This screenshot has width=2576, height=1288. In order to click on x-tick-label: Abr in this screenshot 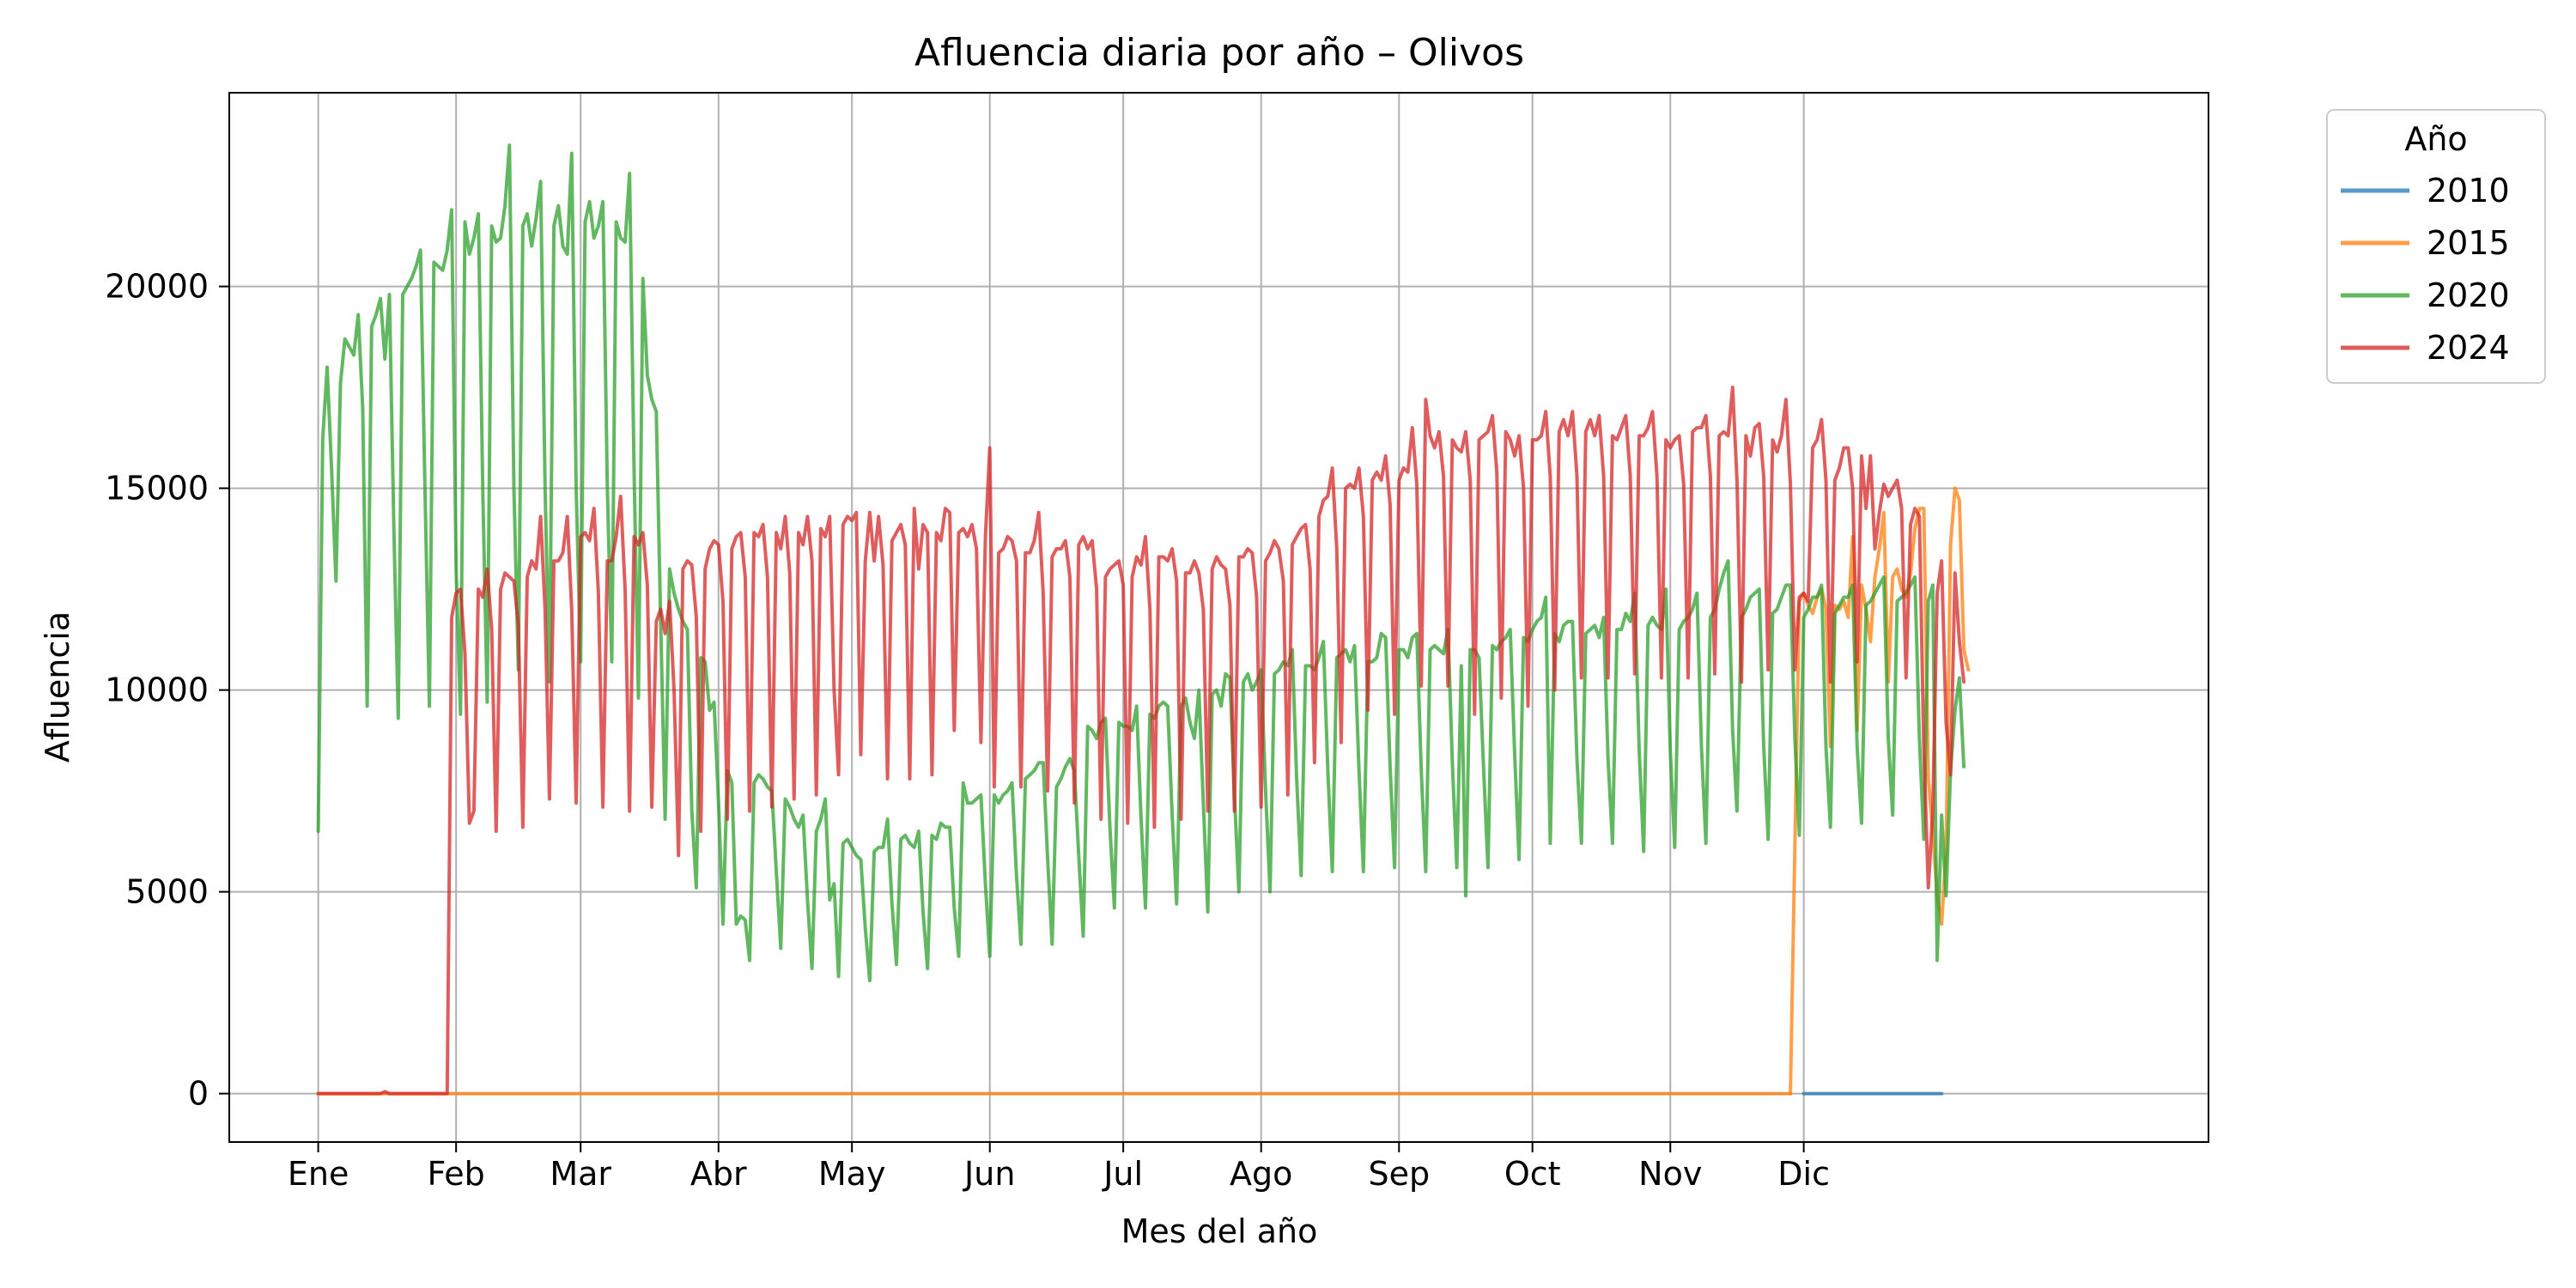, I will do `click(718, 1174)`.